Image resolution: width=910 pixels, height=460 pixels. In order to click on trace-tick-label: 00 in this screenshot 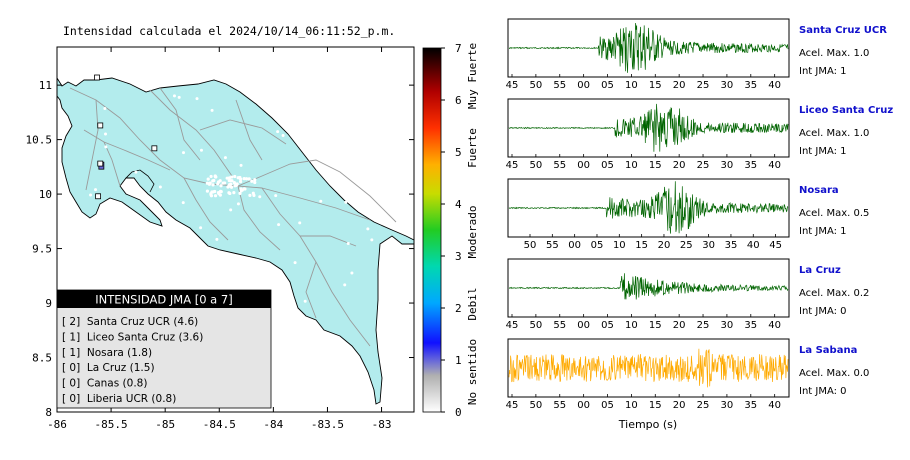, I will do `click(583, 85)`.